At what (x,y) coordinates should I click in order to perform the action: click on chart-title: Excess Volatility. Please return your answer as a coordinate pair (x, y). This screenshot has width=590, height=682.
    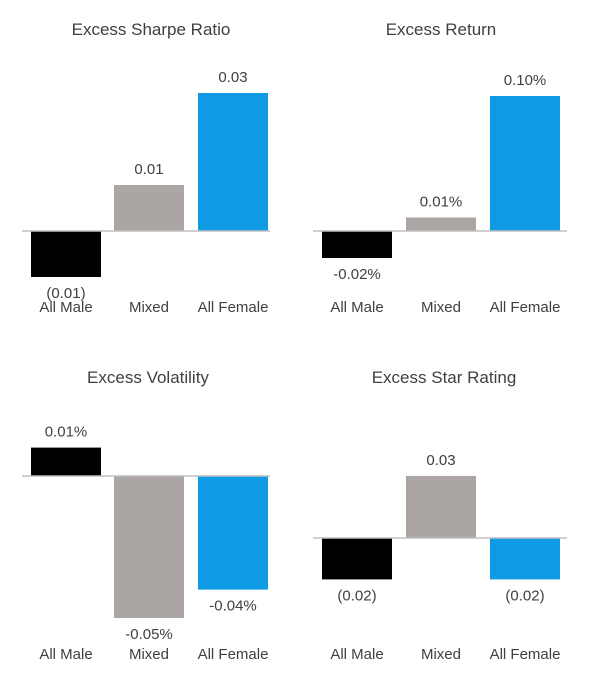
    Looking at the image, I should click on (148, 377).